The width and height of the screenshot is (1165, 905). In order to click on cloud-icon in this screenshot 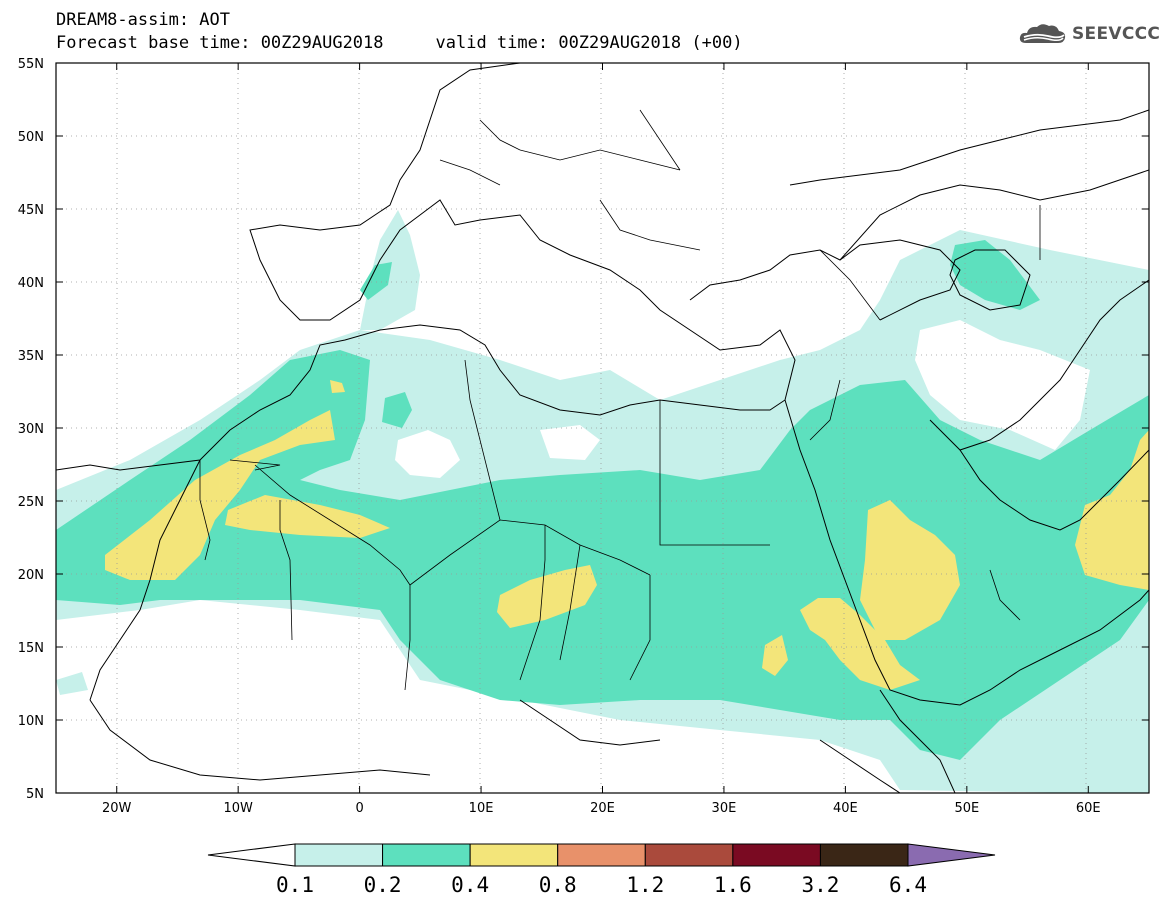, I will do `click(1042, 33)`.